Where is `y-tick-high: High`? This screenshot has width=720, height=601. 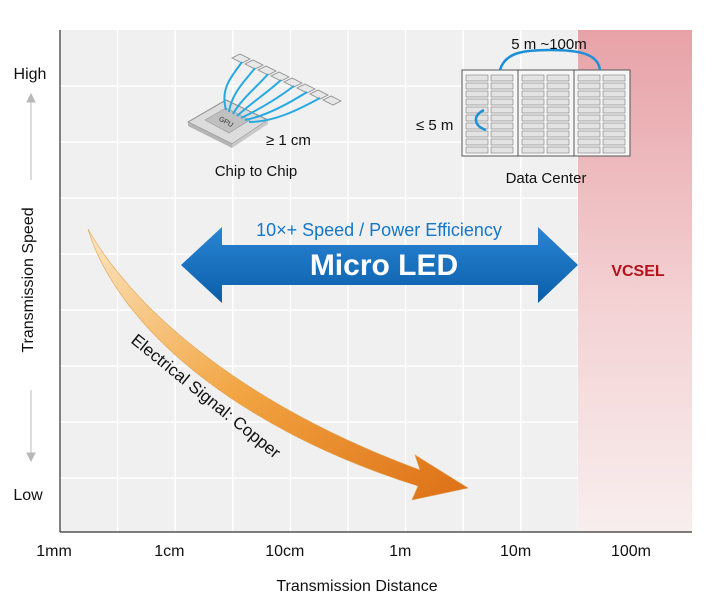
y-tick-high: High is located at coordinates (30, 74).